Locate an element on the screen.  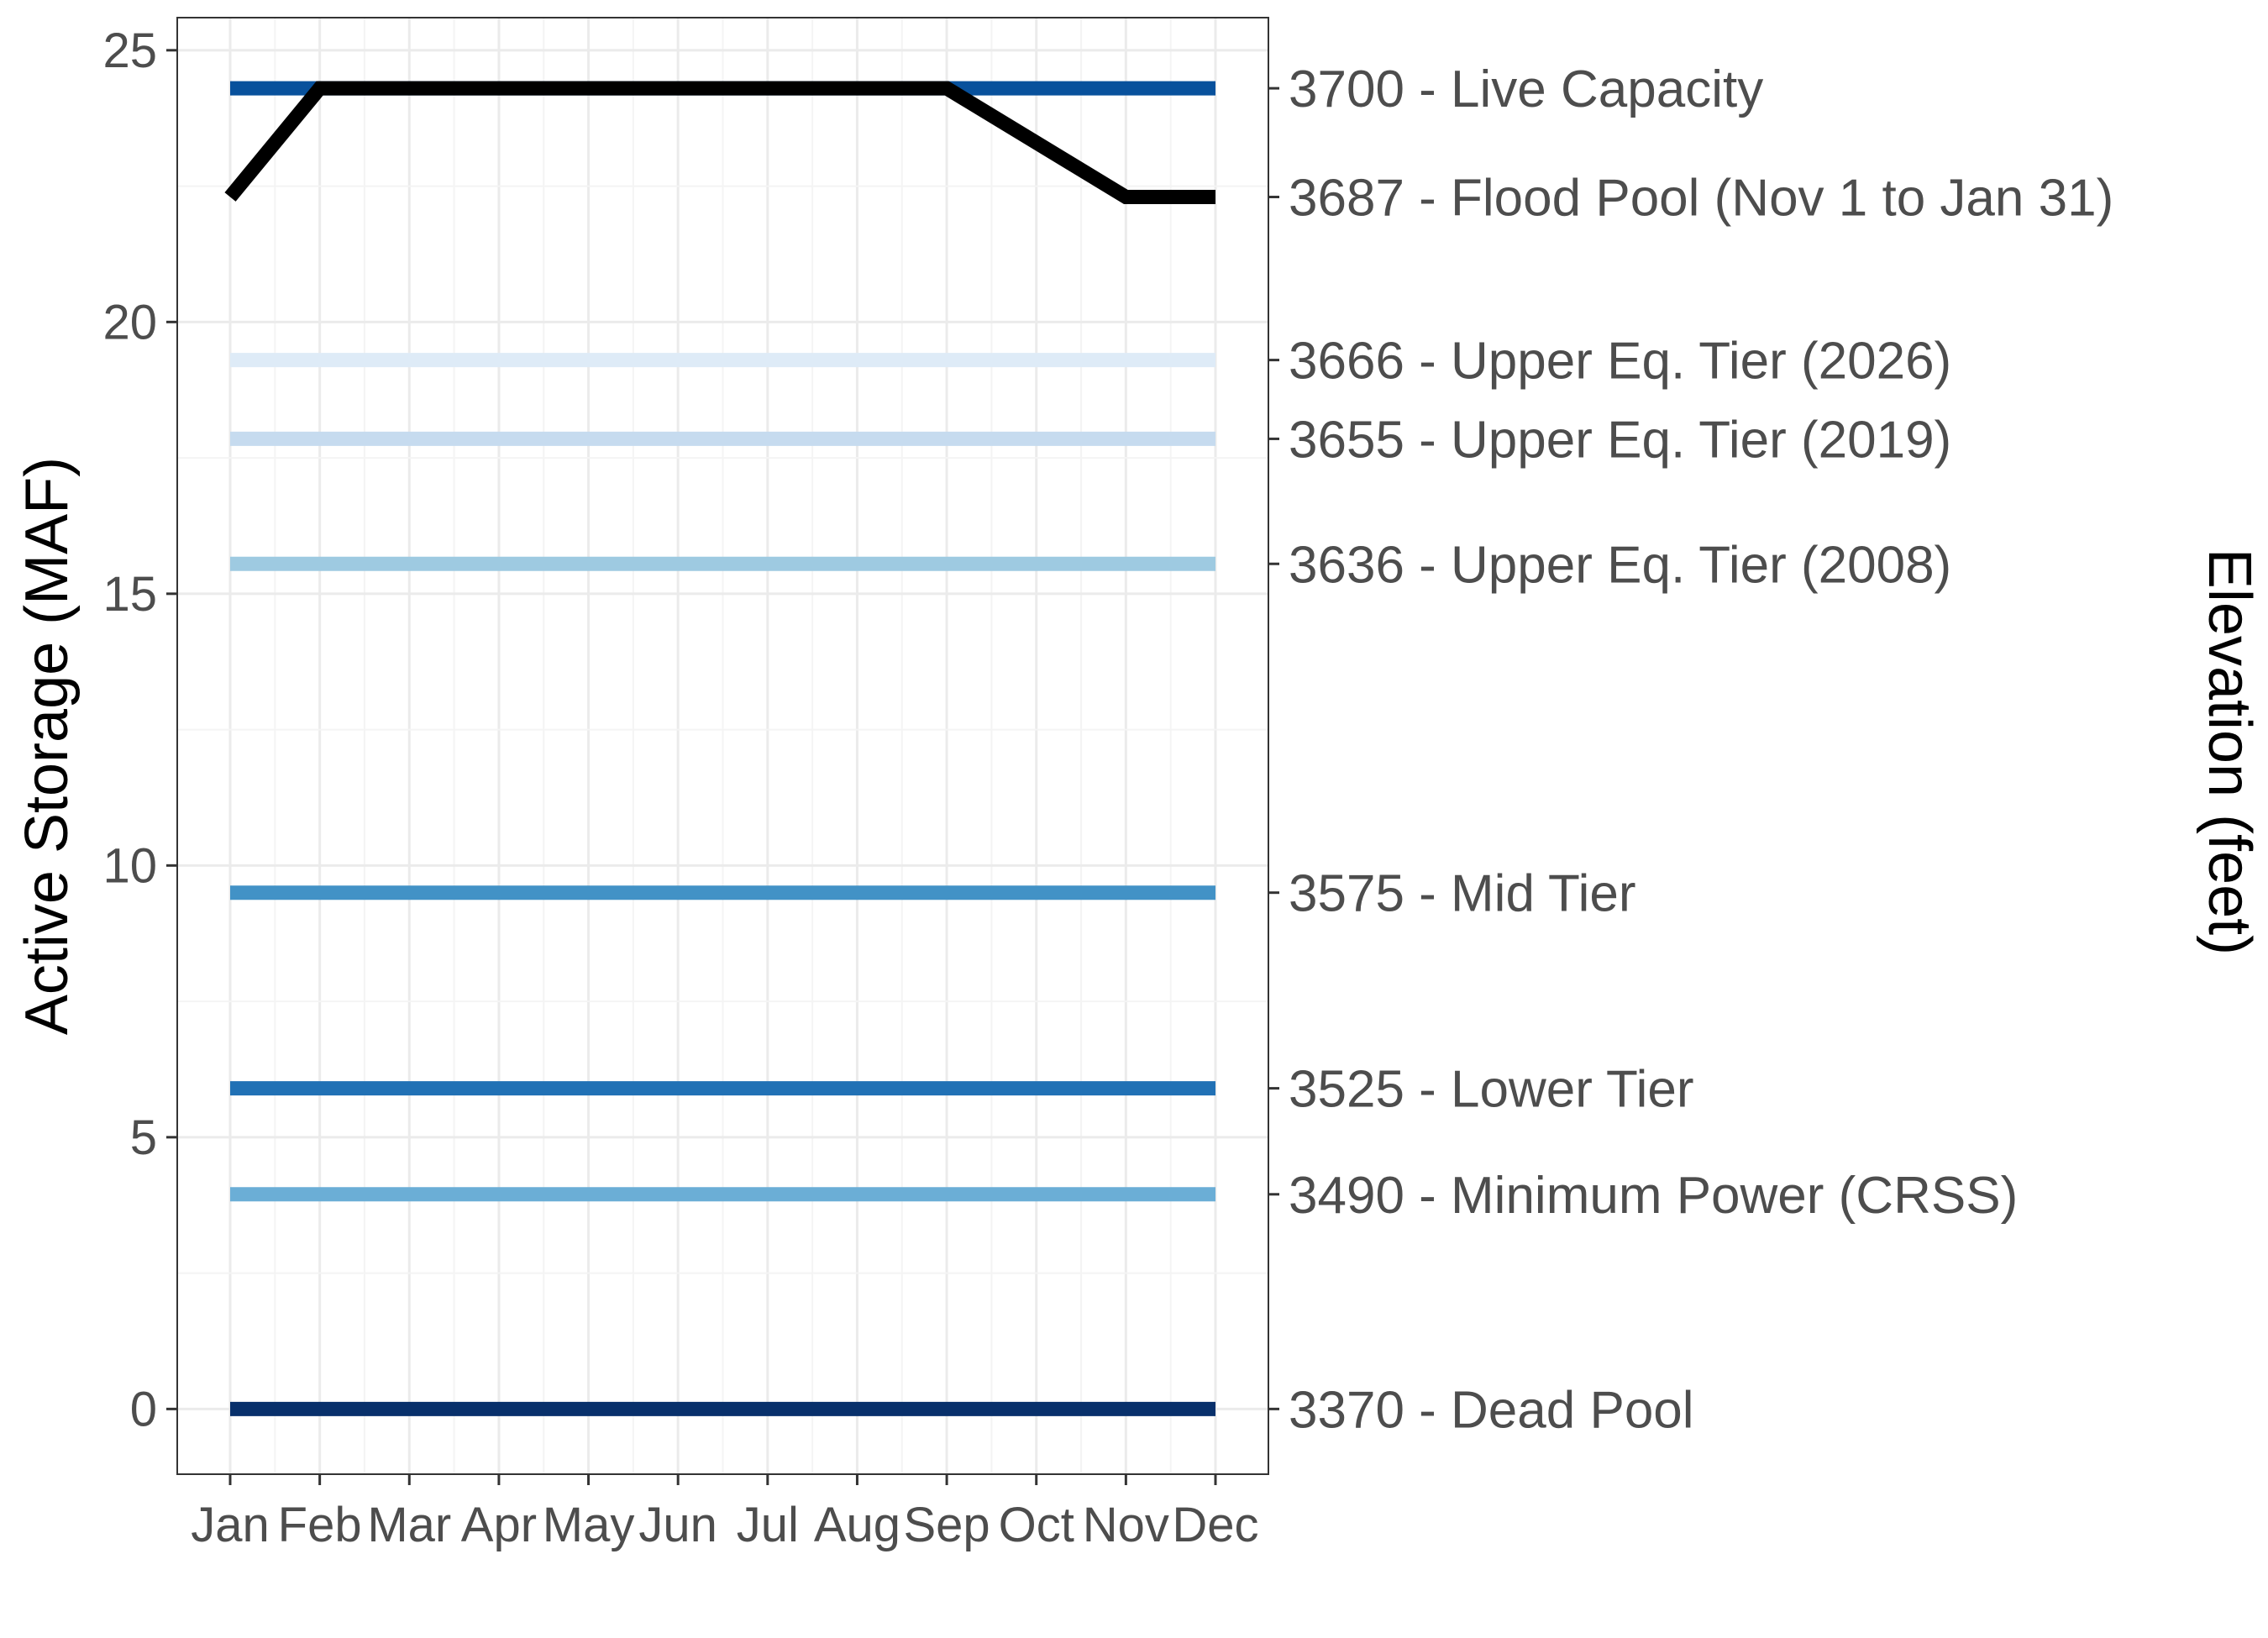
elevation-label: 3370 - Dead Pool is located at coordinates (1491, 1410).